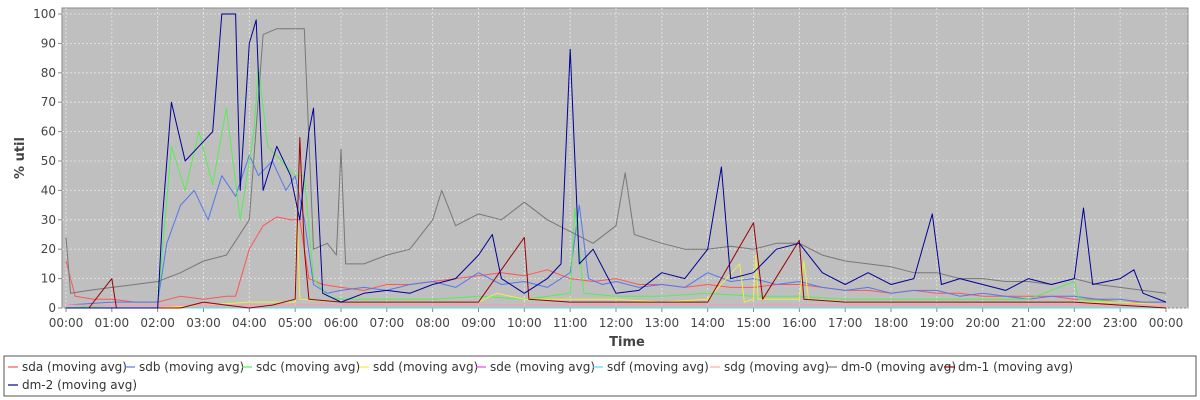 This screenshot has height=400, width=1200. Describe the element at coordinates (753, 323) in the screenshot. I see `x-tick-label: 15:00` at that location.